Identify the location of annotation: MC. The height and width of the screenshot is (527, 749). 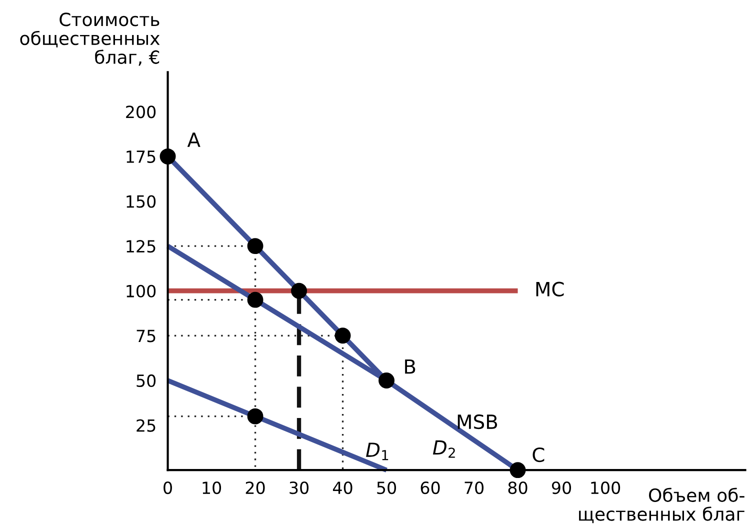
(550, 289).